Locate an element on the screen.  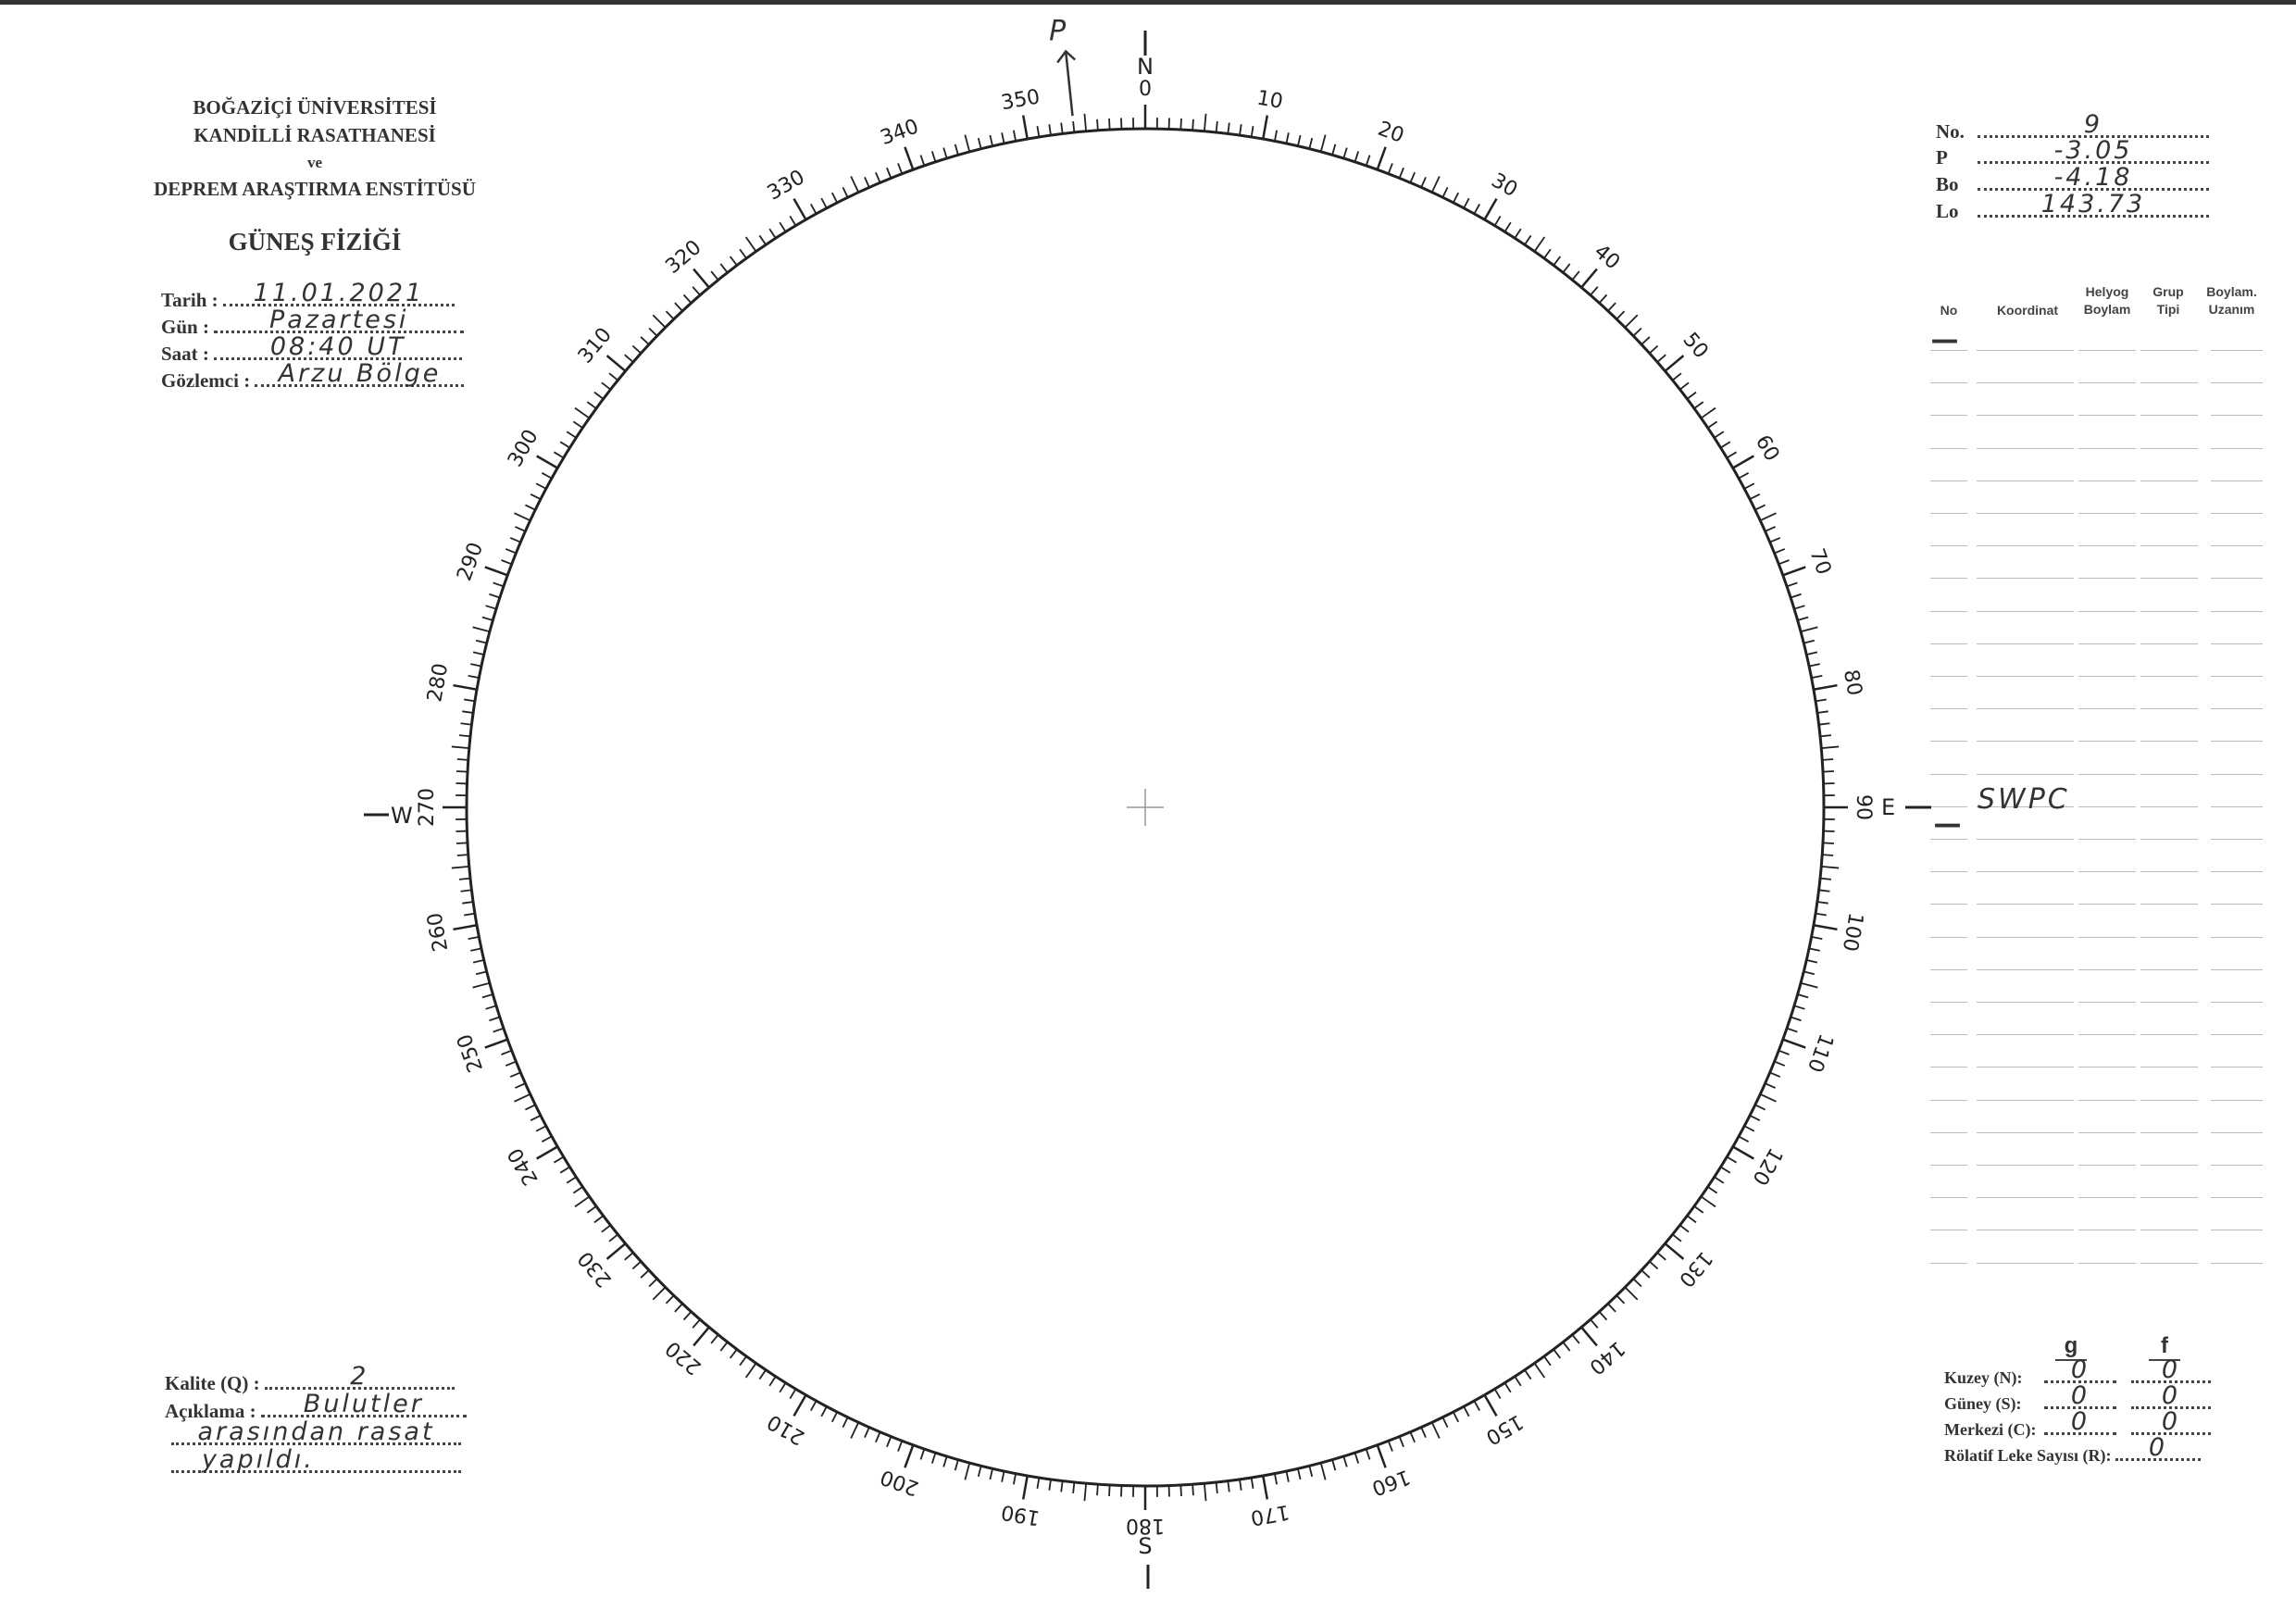
degree-label: 30 is located at coordinates (1504, 186).